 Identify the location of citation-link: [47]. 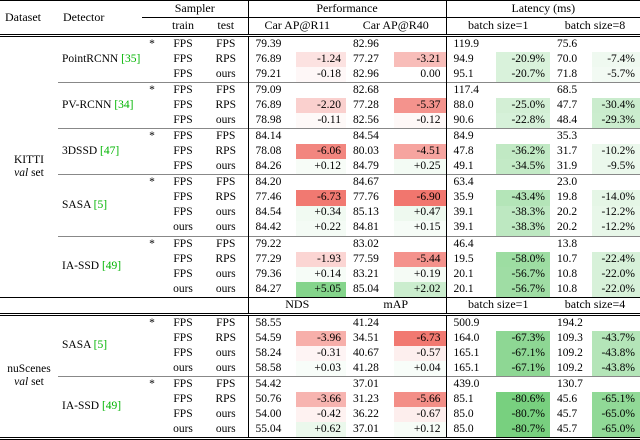
(110, 151).